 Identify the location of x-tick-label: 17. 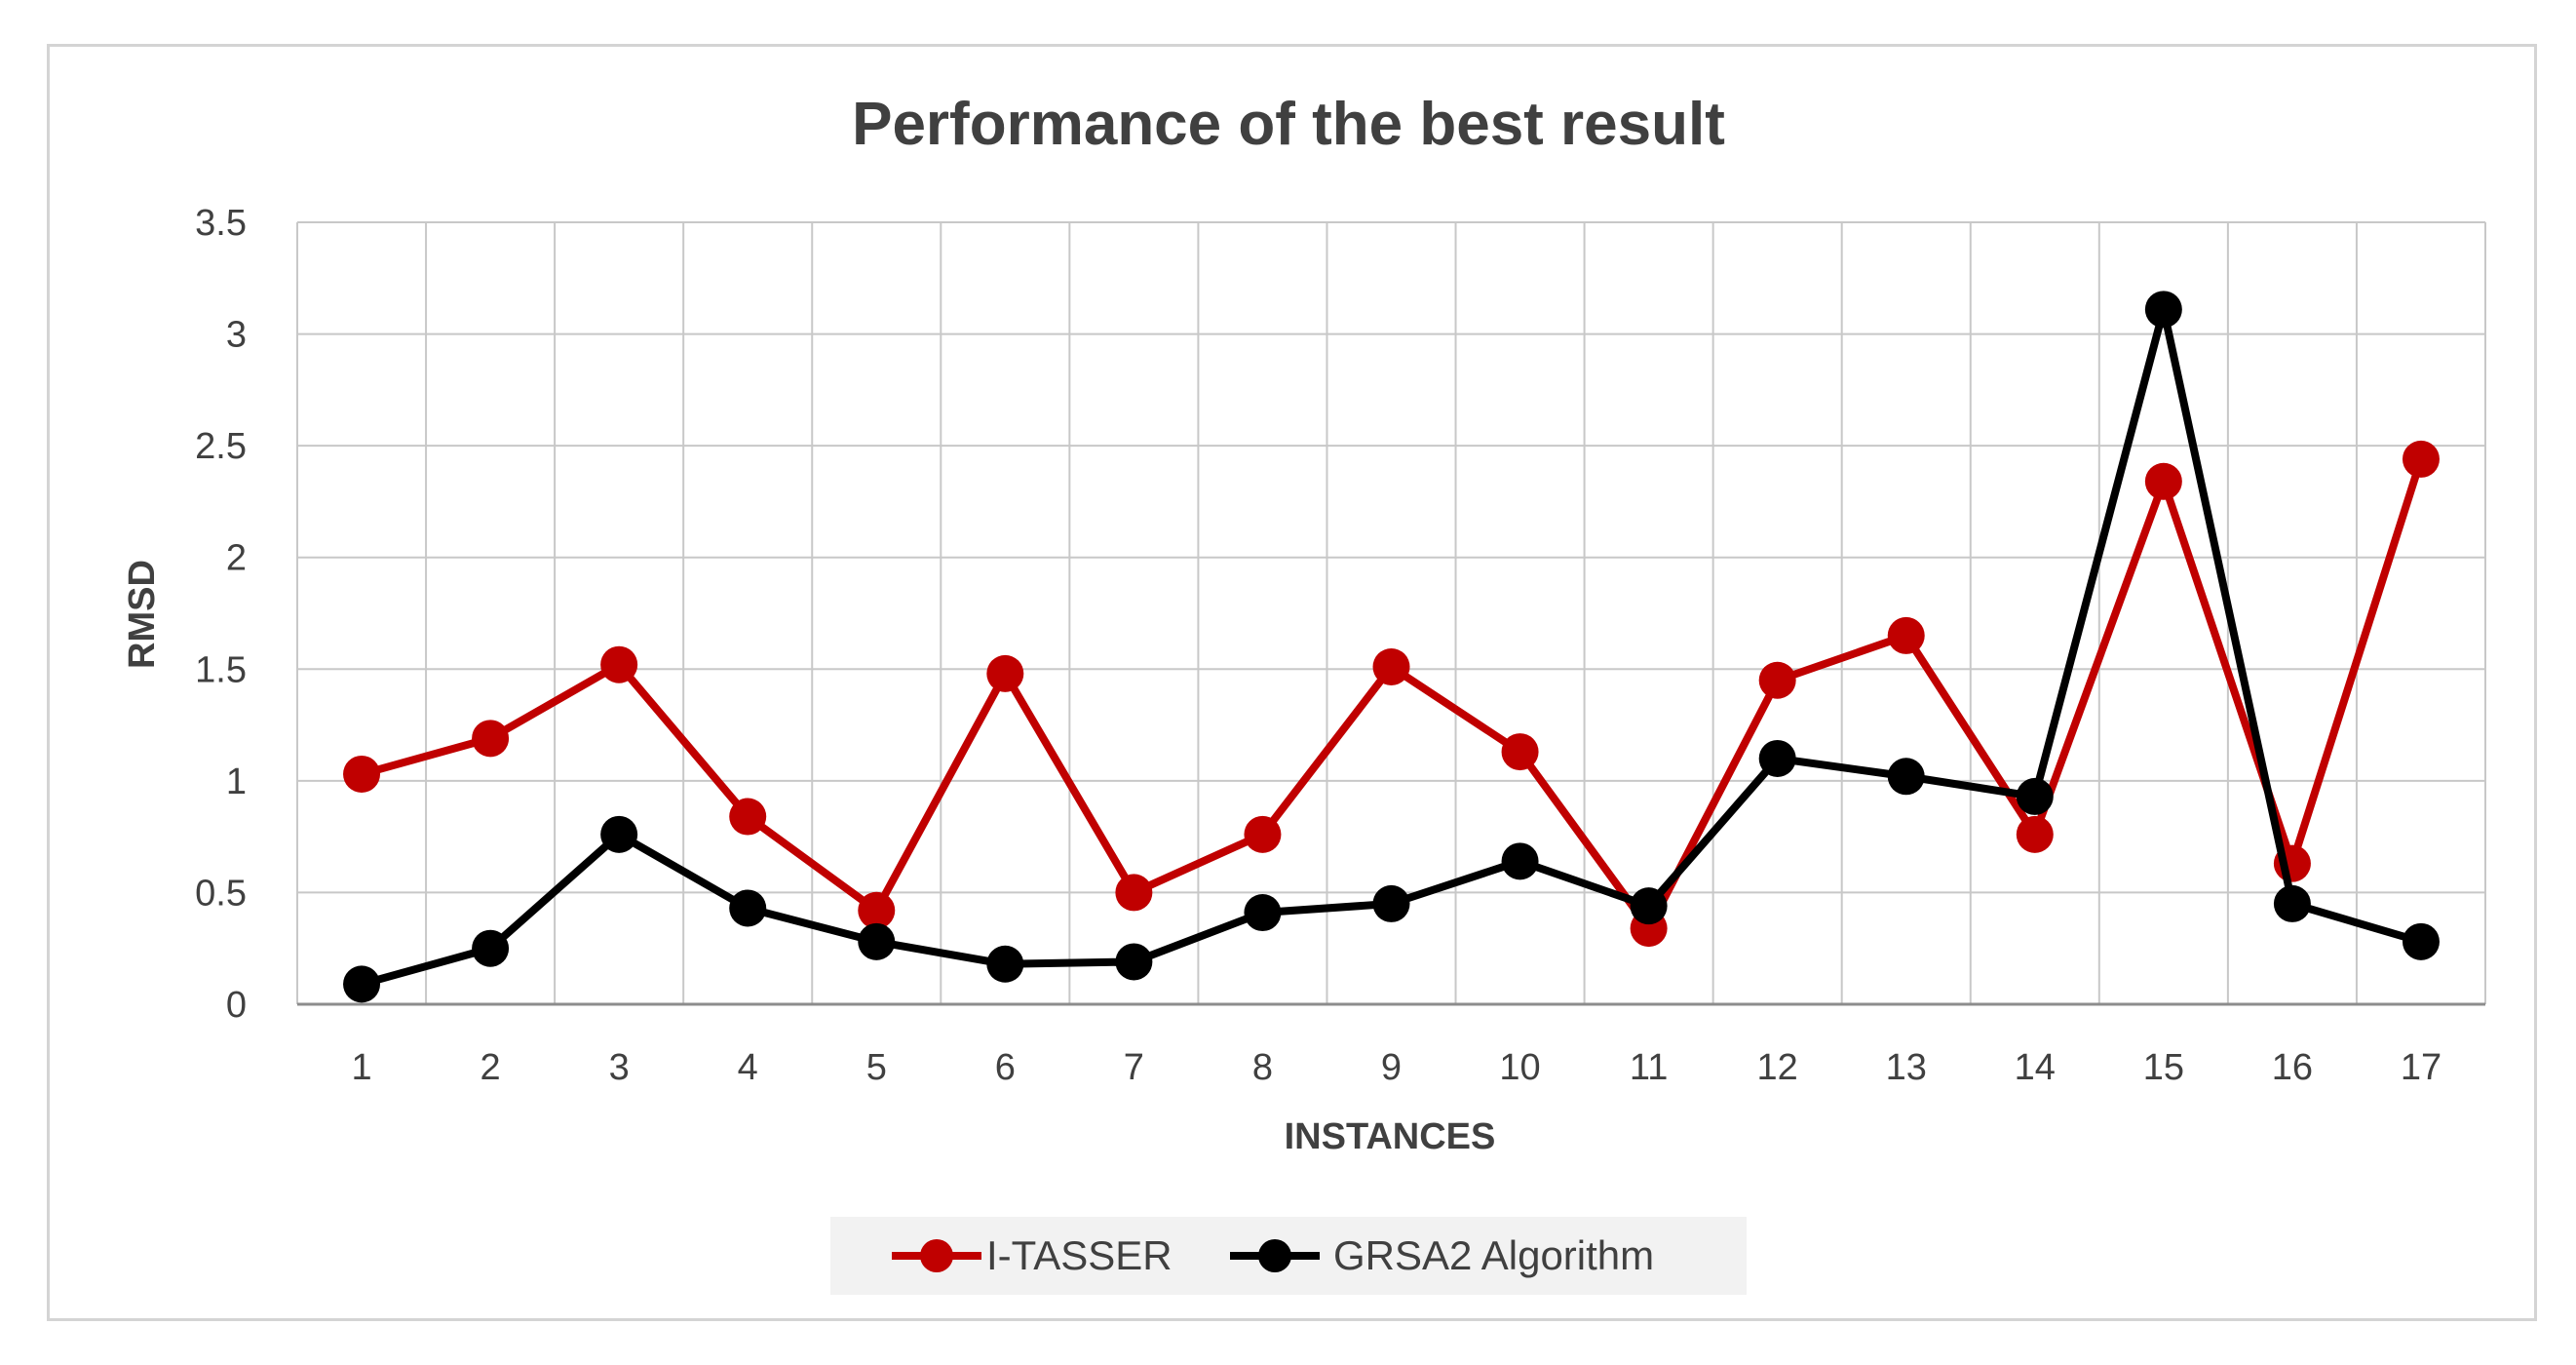
(2421, 1067).